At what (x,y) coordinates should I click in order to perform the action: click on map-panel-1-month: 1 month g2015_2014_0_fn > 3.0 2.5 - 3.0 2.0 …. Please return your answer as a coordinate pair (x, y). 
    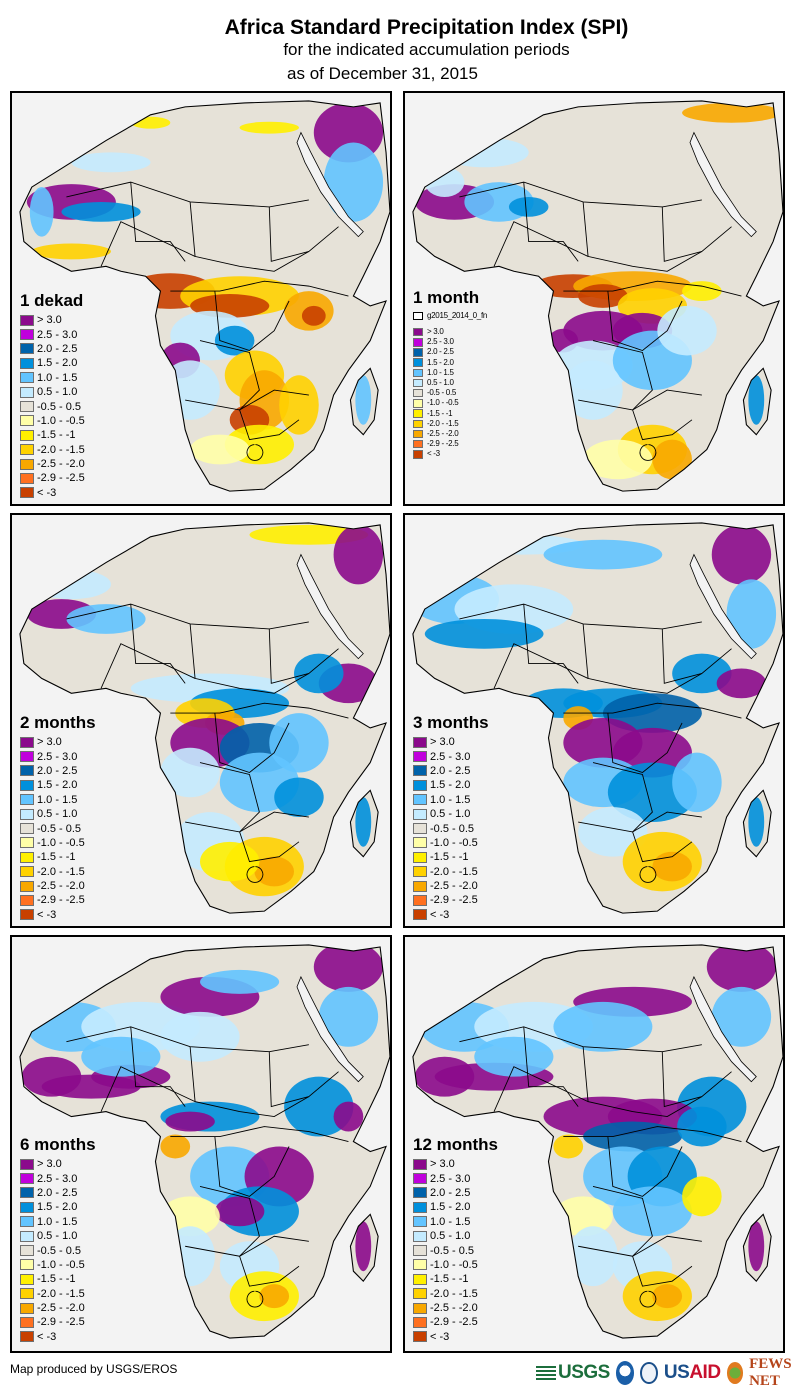
    Looking at the image, I should click on (594, 298).